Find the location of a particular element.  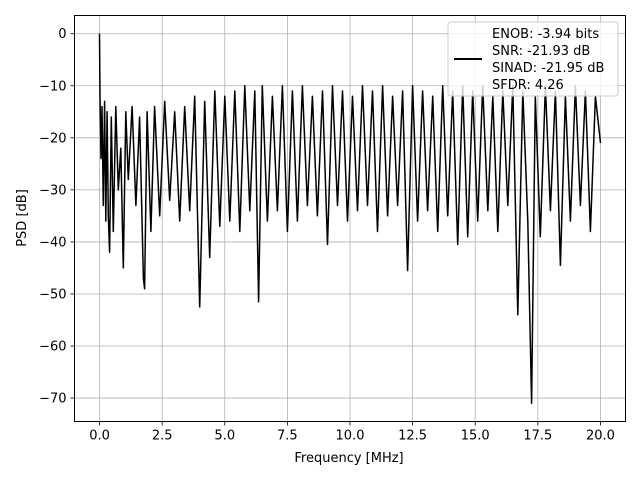

x-tick-label: 12.5 is located at coordinates (412, 436).